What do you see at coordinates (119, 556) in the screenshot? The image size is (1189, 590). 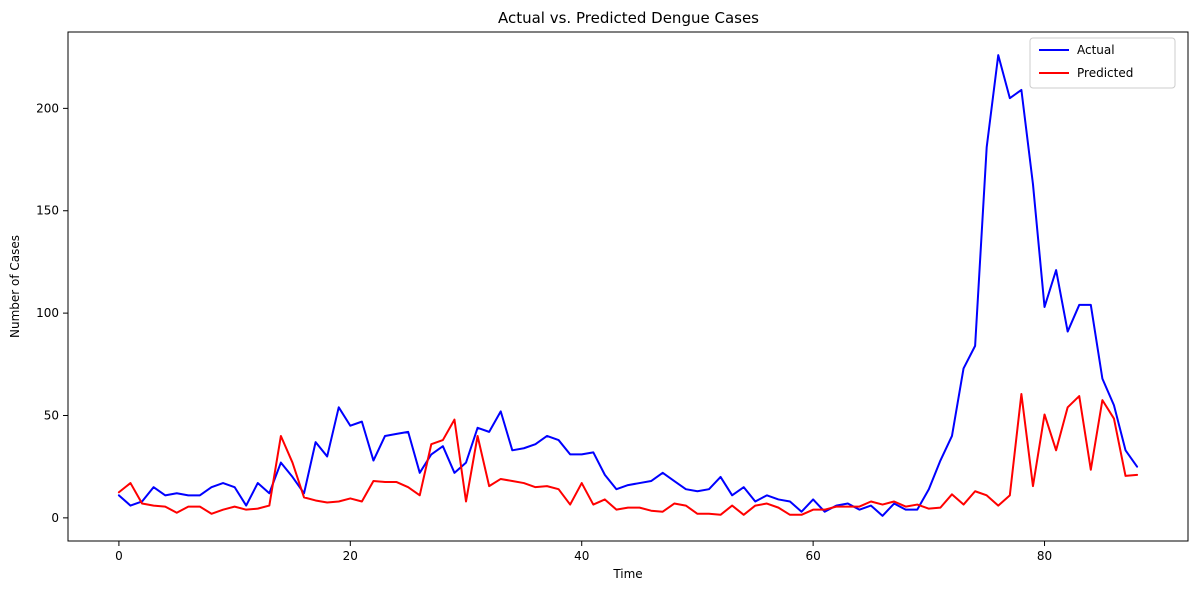 I see `x-tick-label: 0` at bounding box center [119, 556].